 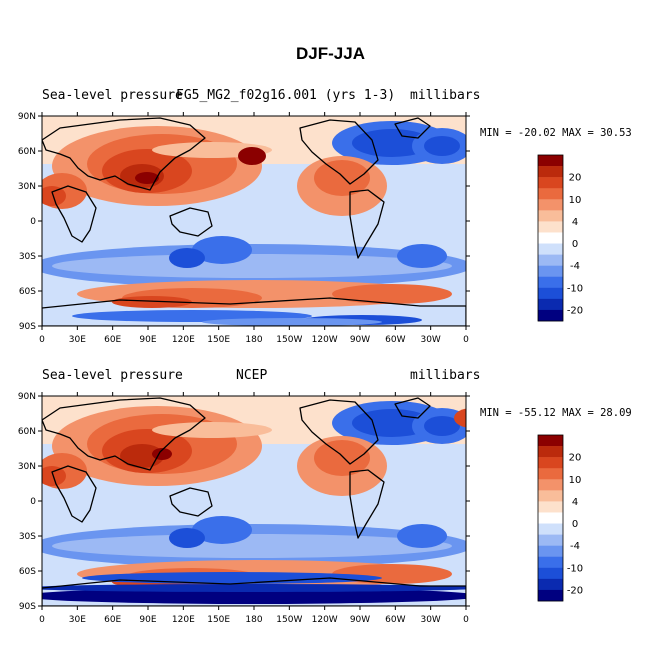 I want to click on colorbar-frame, so click(x=550, y=518).